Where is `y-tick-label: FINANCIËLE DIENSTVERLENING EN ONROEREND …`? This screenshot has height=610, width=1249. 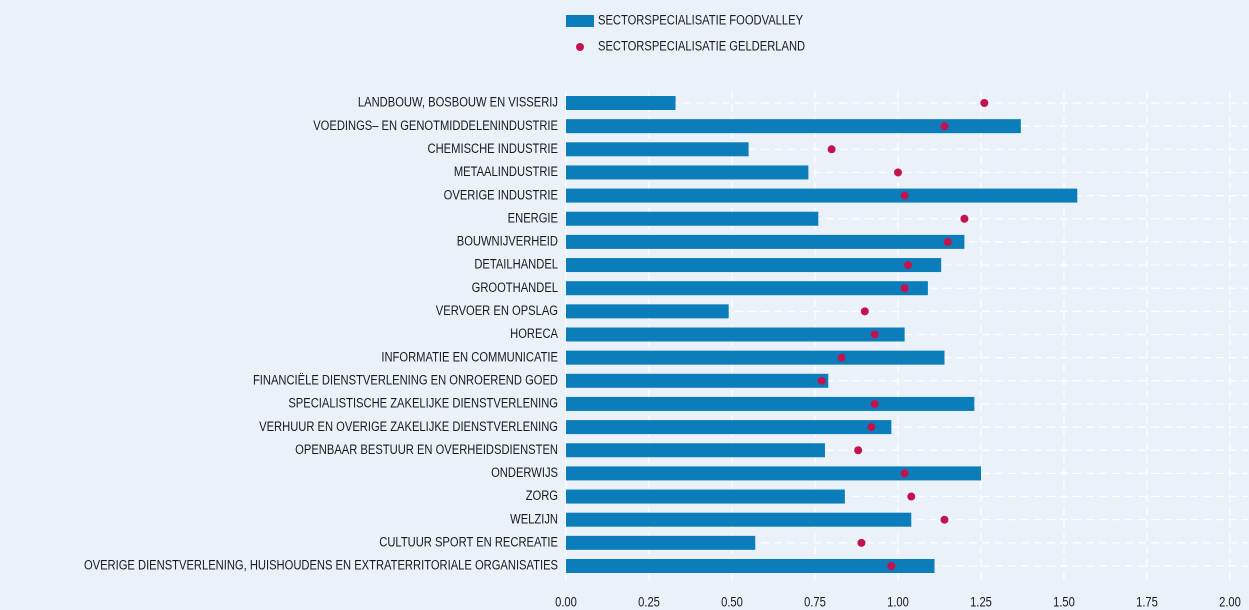
y-tick-label: FINANCIËLE DIENSTVERLENING EN ONROEREND … is located at coordinates (405, 379).